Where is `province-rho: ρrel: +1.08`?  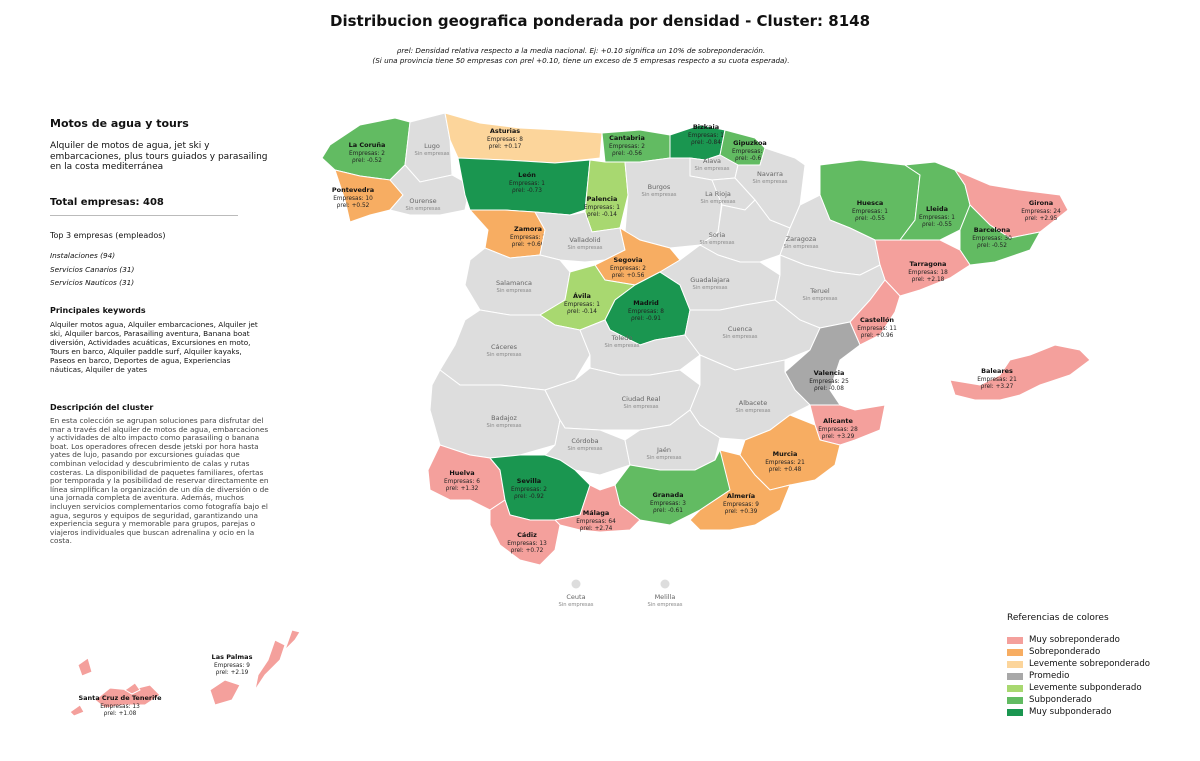 province-rho: ρrel: +1.08 is located at coordinates (120, 714).